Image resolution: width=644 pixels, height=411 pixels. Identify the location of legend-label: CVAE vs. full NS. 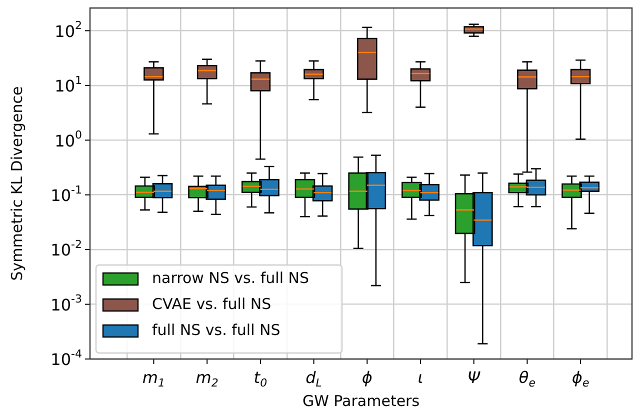
(212, 303).